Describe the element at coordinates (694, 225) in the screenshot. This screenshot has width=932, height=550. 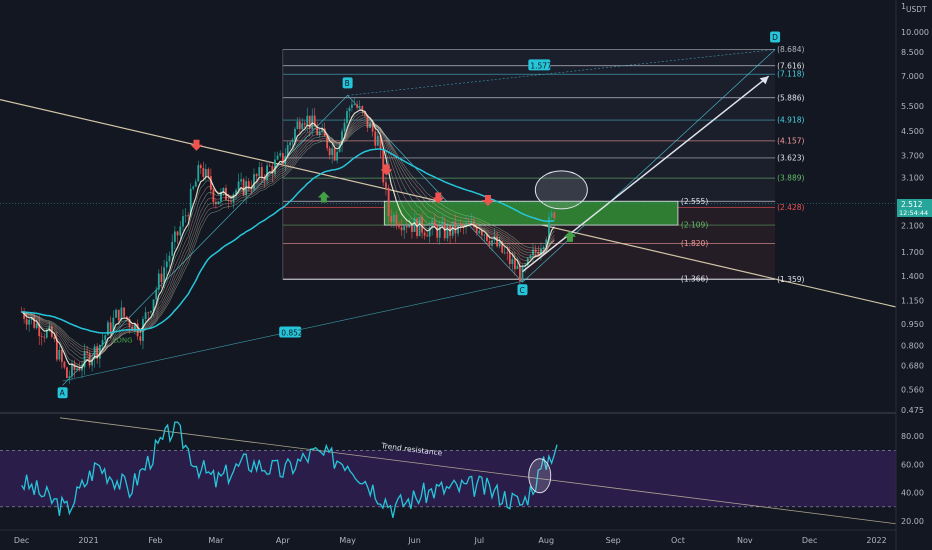
I see `fib-level-label: (2.109)` at that location.